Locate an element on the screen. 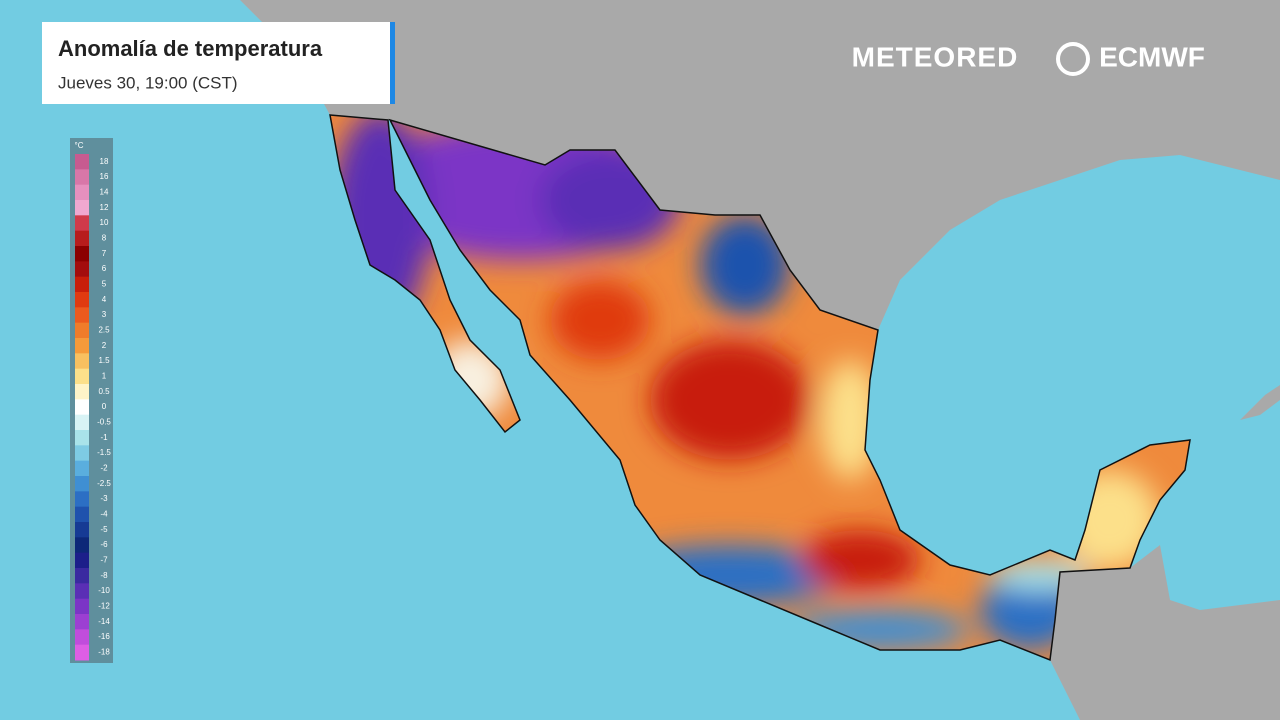 The width and height of the screenshot is (1280, 720). legend-unit: °C is located at coordinates (79, 145).